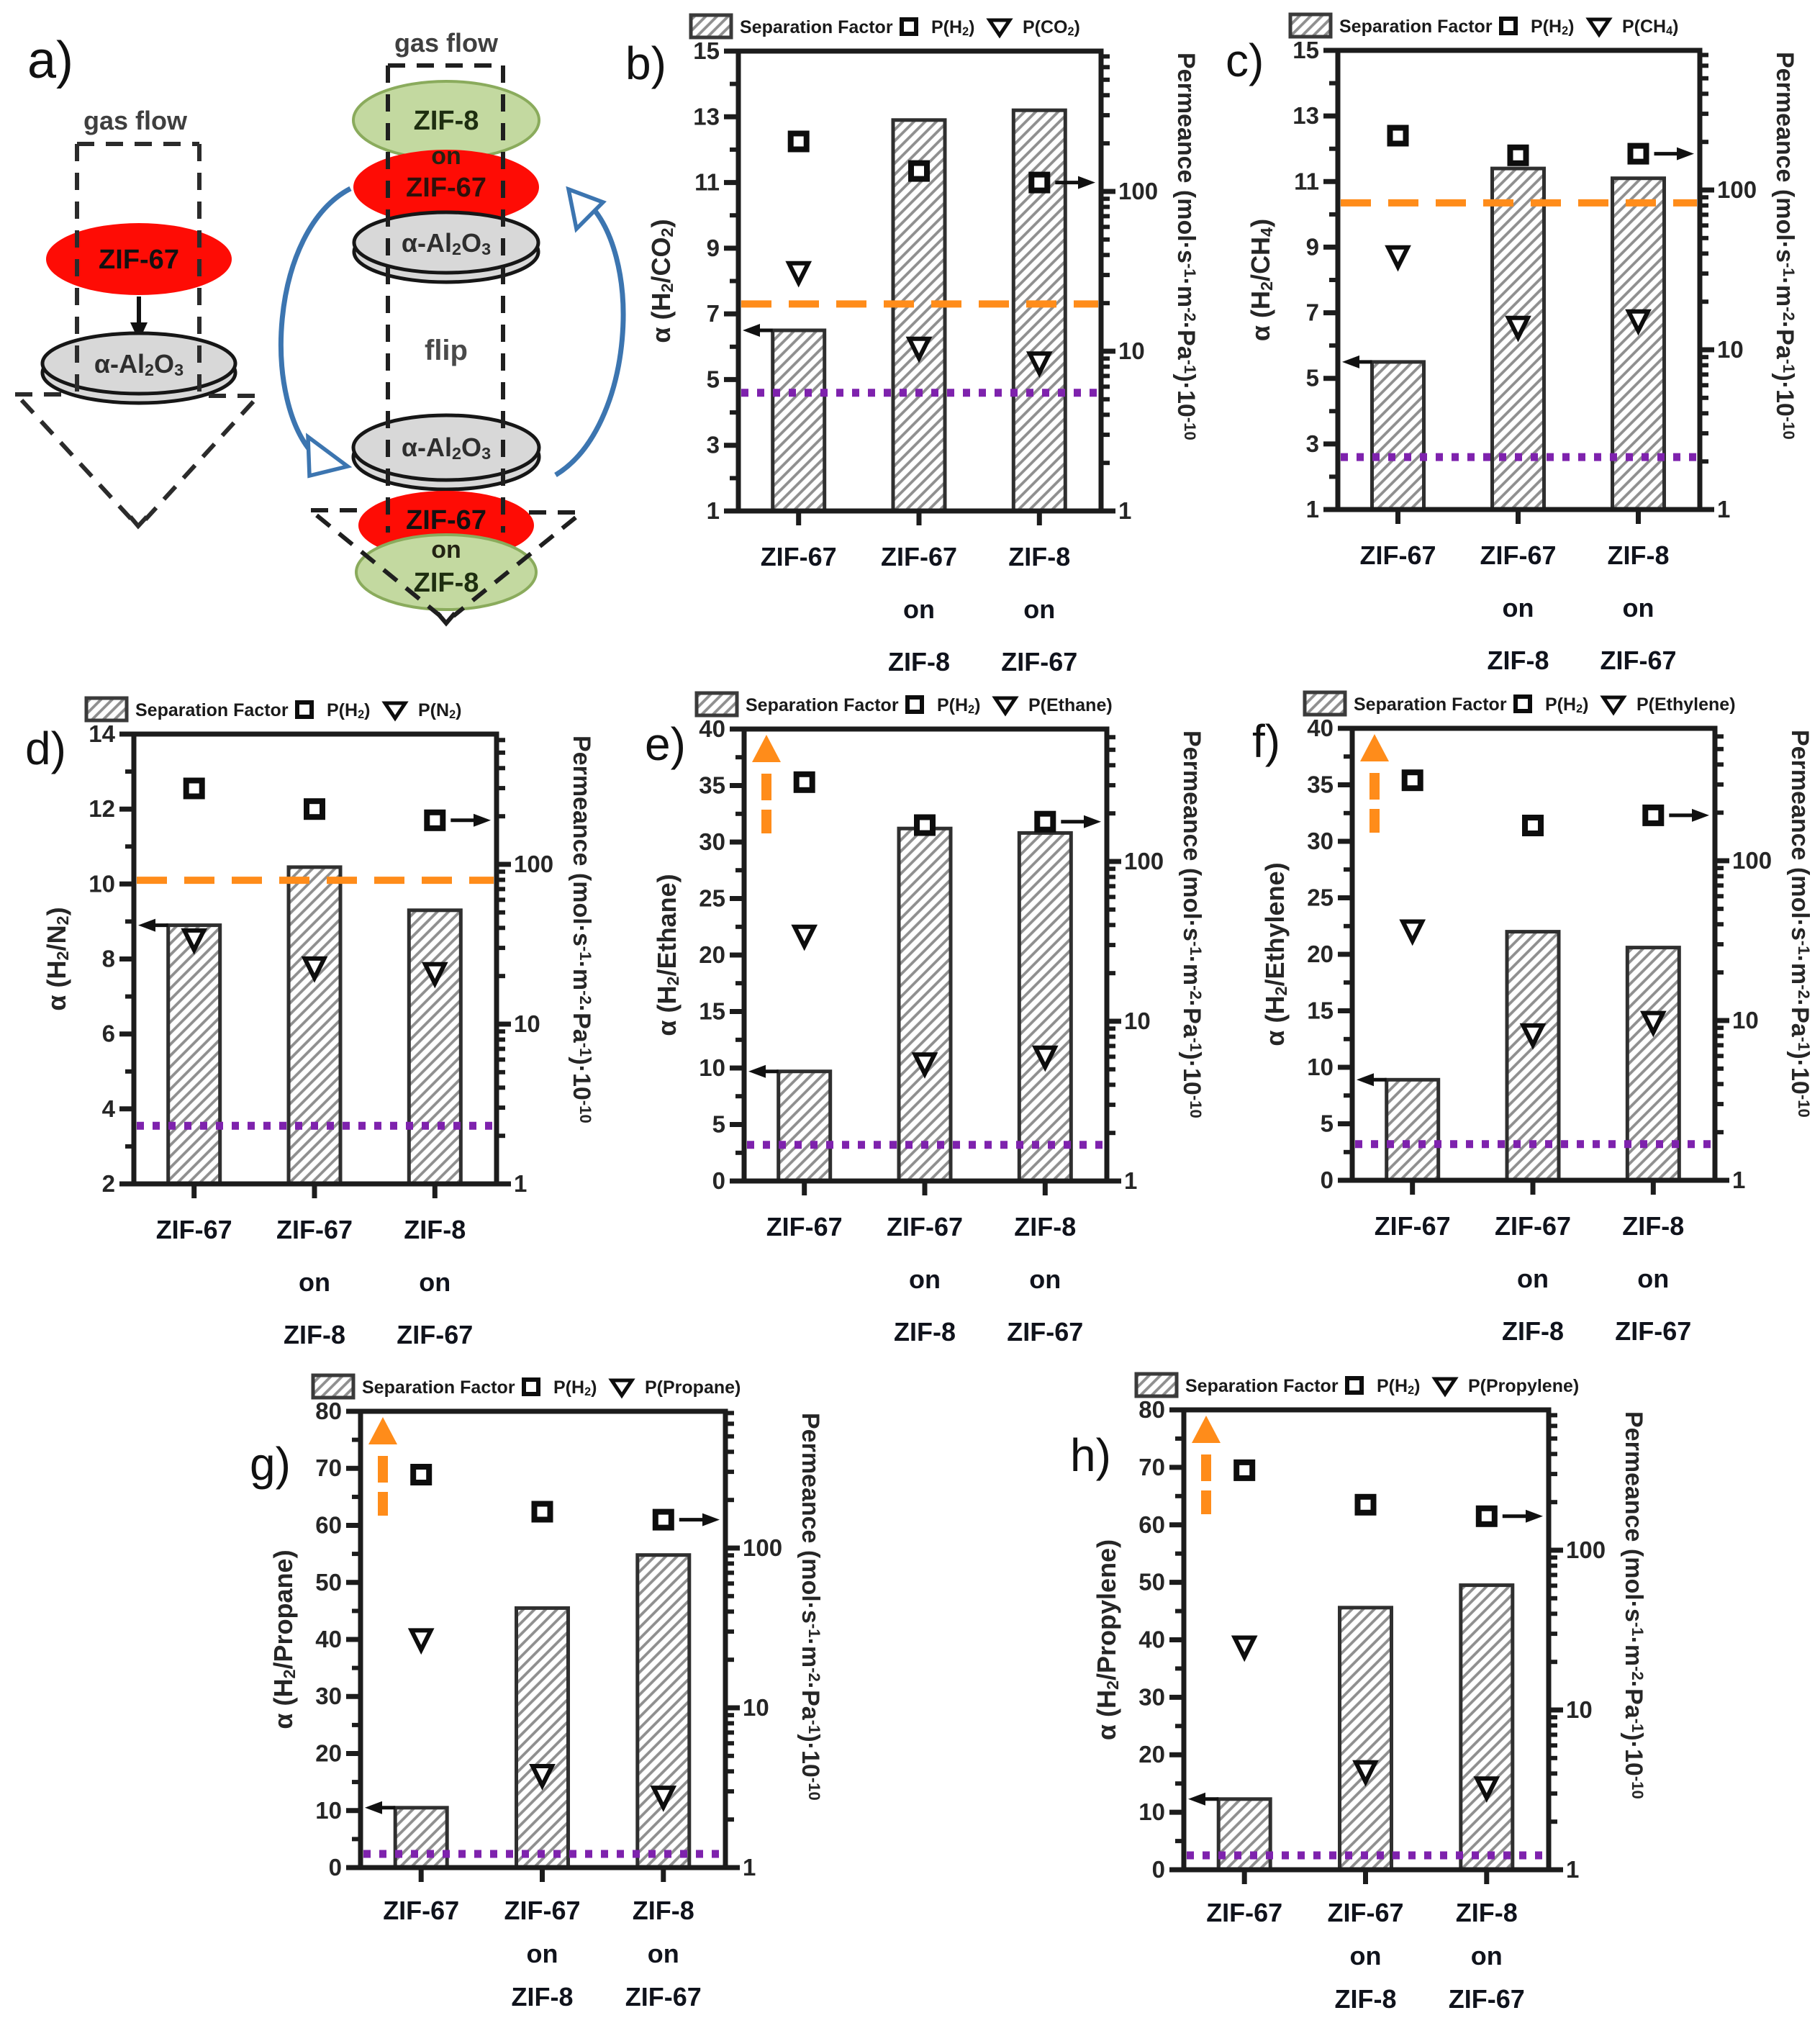 Image resolution: width=1820 pixels, height=2018 pixels. I want to click on svg-text: e), so click(665, 744).